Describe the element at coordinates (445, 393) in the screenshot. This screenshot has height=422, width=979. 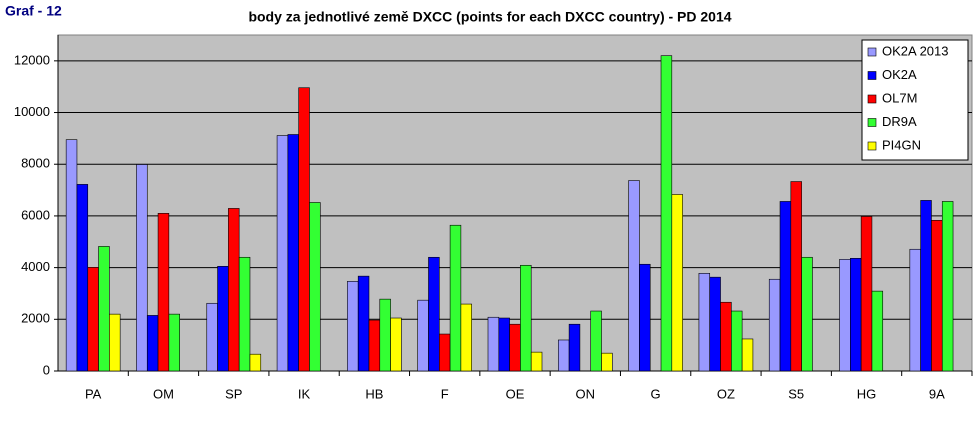
I see `x-tick-label: F` at that location.